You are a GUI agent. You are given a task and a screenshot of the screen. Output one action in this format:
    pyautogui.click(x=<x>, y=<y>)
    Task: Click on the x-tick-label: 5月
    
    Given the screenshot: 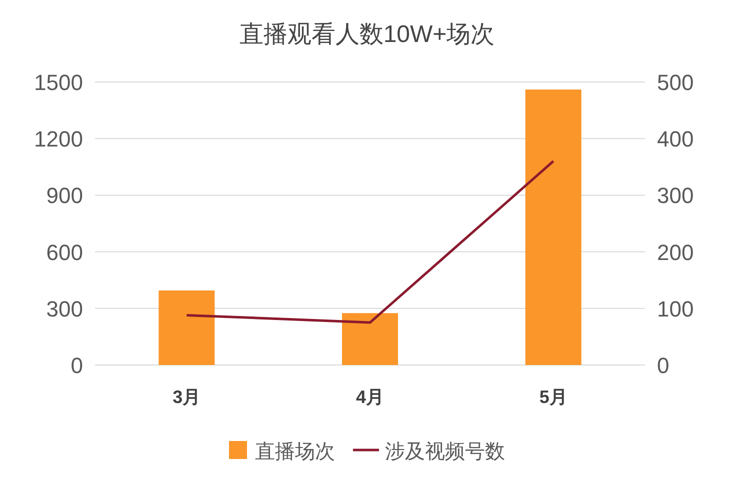 What is the action you would take?
    pyautogui.click(x=553, y=397)
    